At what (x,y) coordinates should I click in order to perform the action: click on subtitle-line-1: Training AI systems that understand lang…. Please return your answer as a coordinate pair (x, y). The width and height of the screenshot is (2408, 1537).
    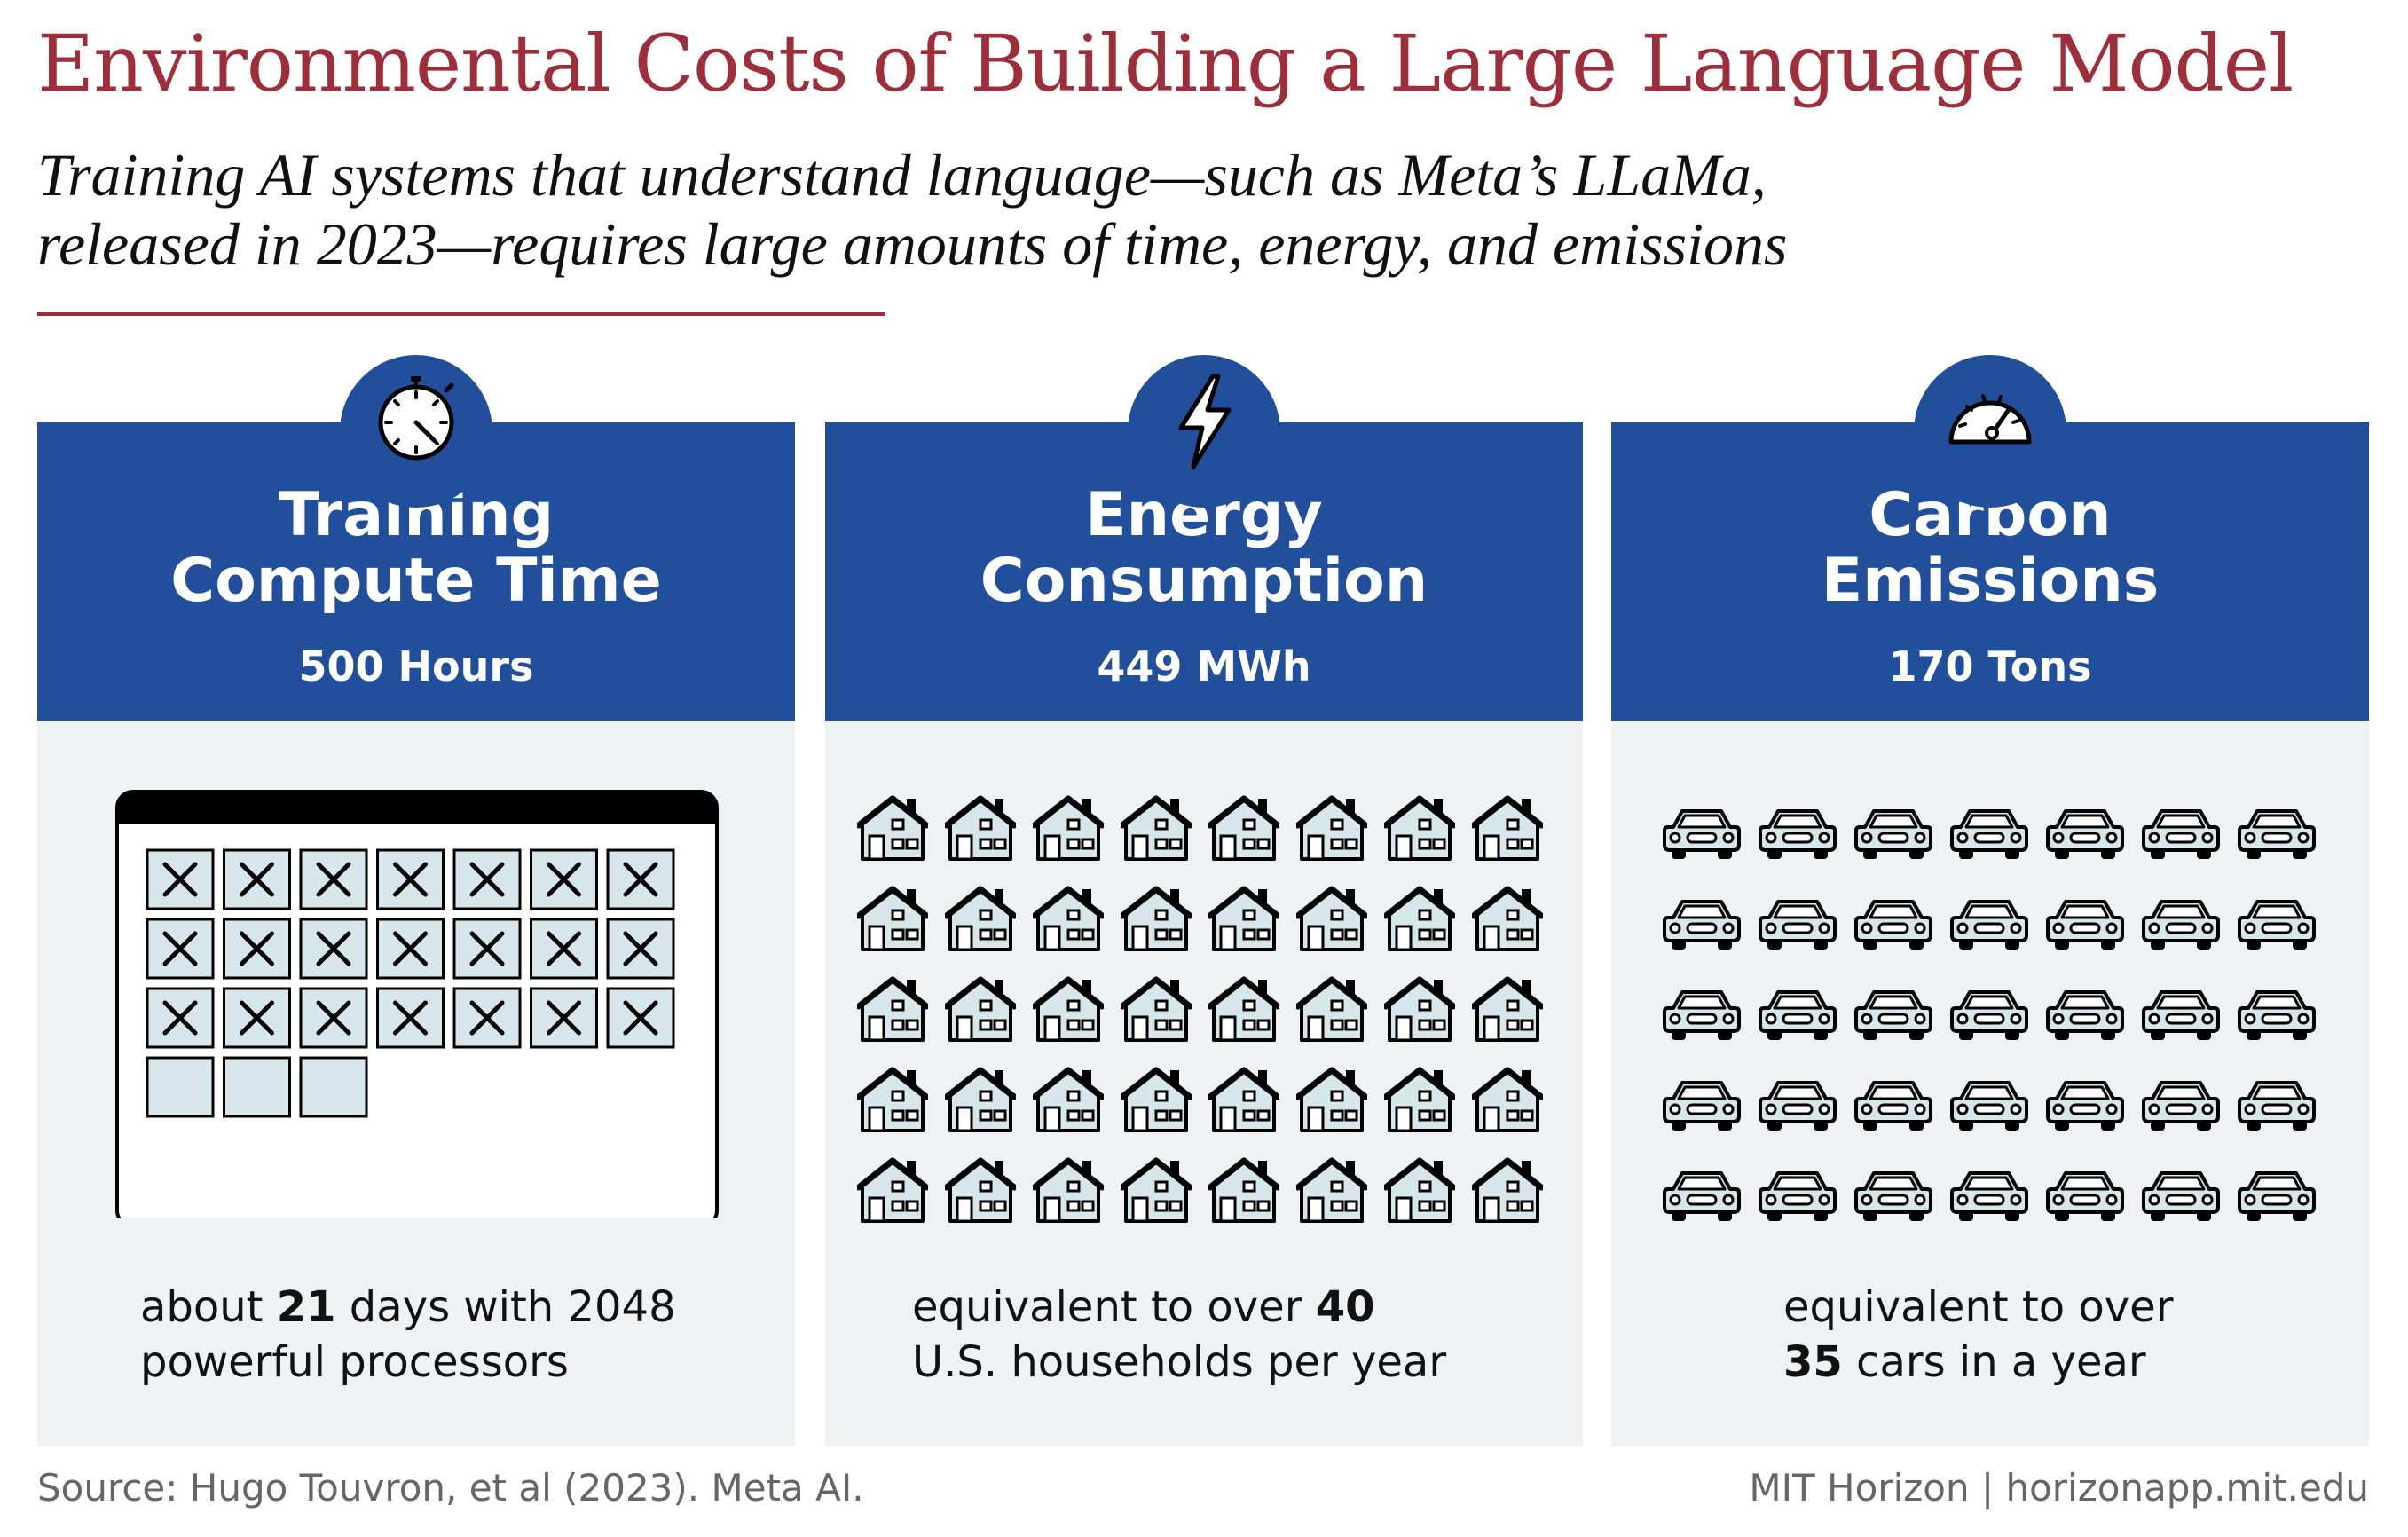
    Looking at the image, I should click on (902, 175).